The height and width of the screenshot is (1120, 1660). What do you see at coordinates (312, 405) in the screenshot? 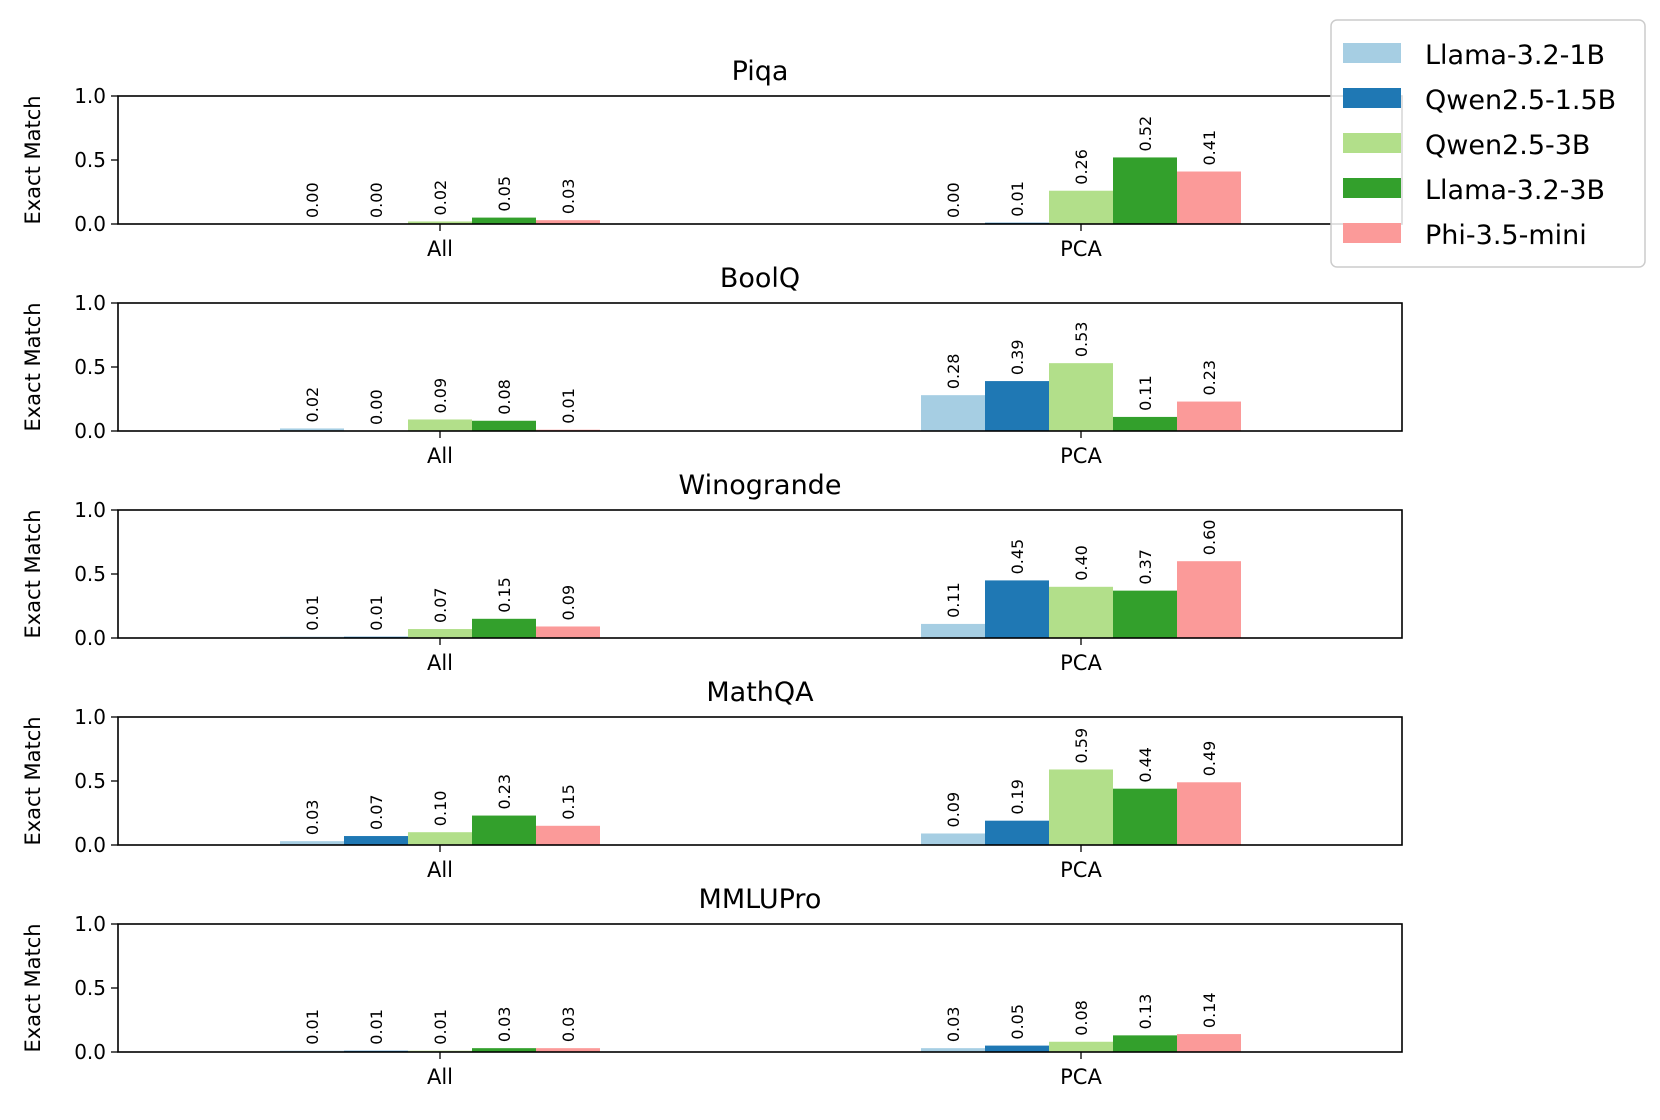
I see `bar-value-label: 0.02` at bounding box center [312, 405].